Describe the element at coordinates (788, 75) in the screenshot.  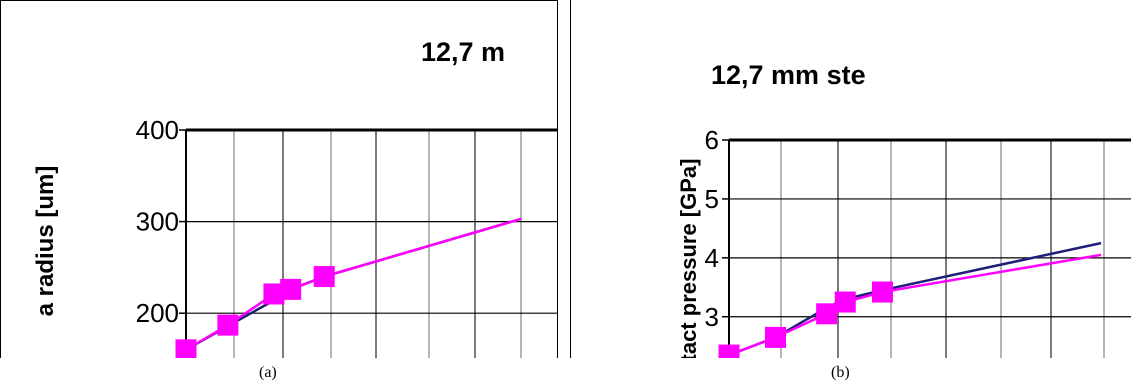
I see `chart-title: 12,7 mm ste` at that location.